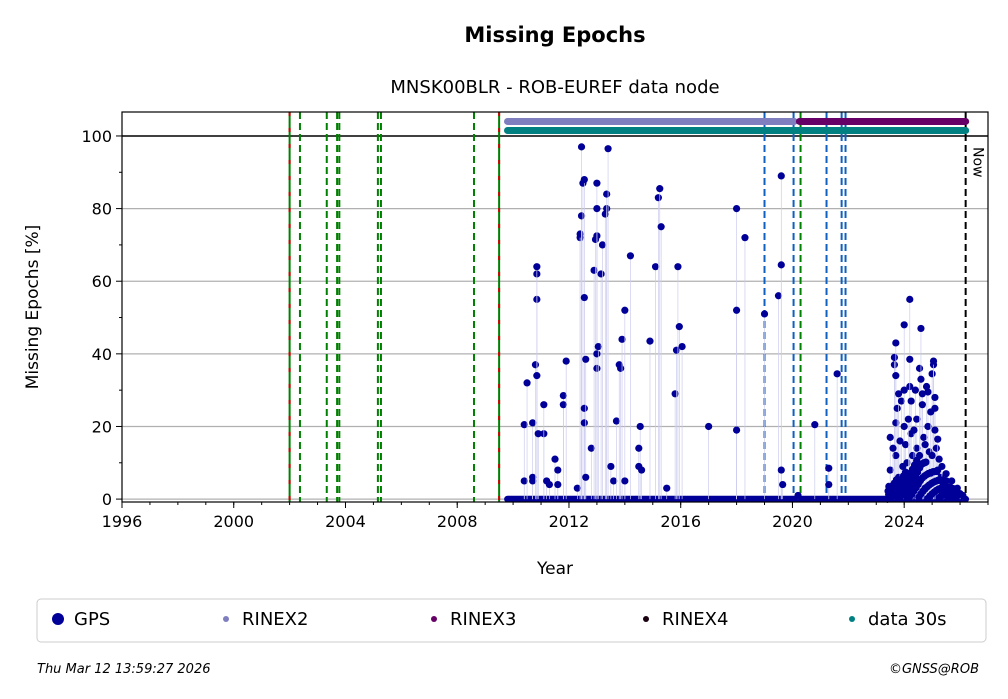 The width and height of the screenshot is (1008, 699). What do you see at coordinates (554, 35) in the screenshot?
I see `chart-title: Missing Epochs` at bounding box center [554, 35].